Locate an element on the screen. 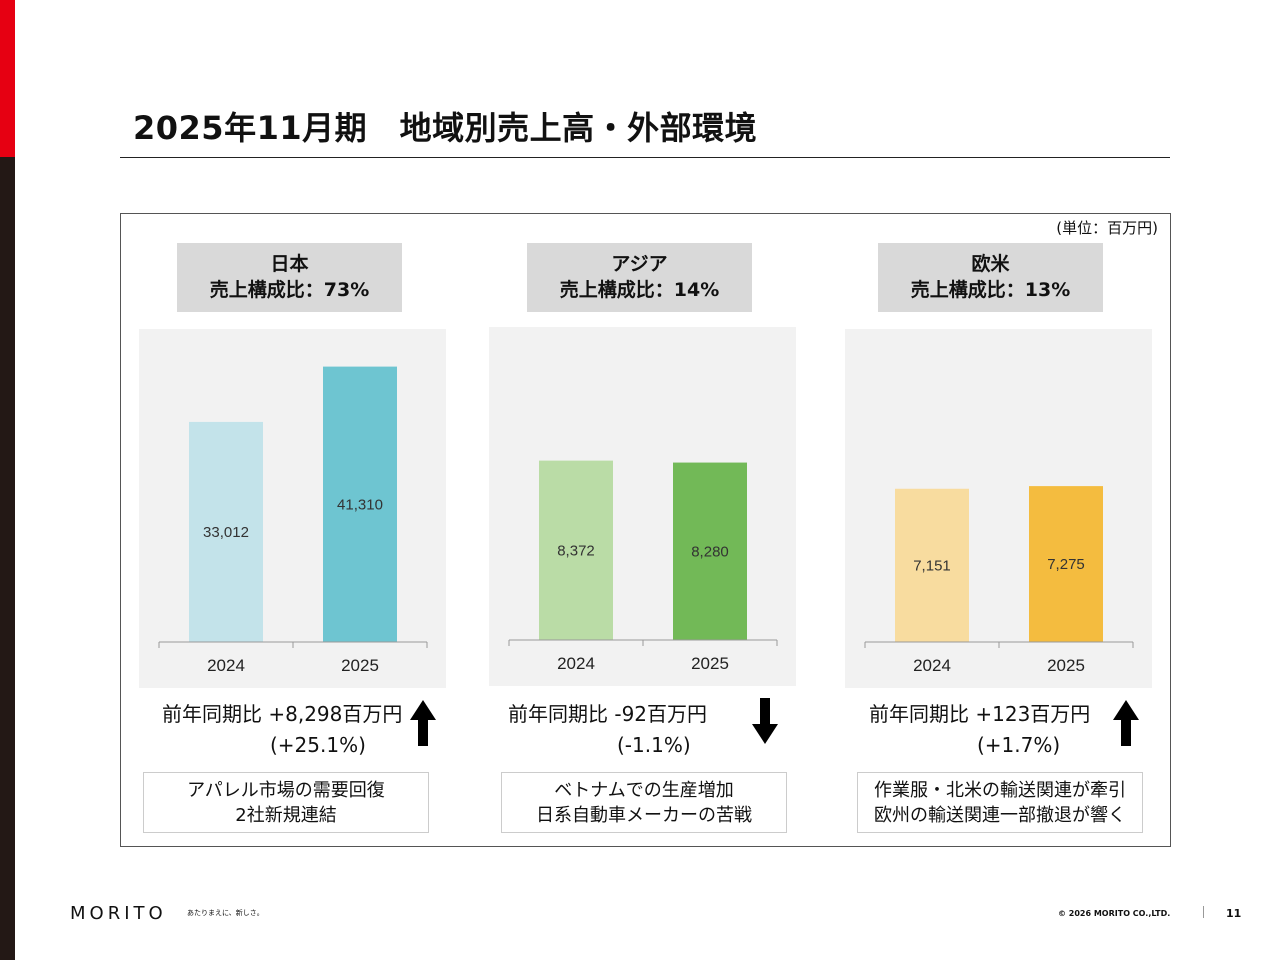 The image size is (1280, 960). region-label-box: アジア売上構成比：14% is located at coordinates (639, 277).